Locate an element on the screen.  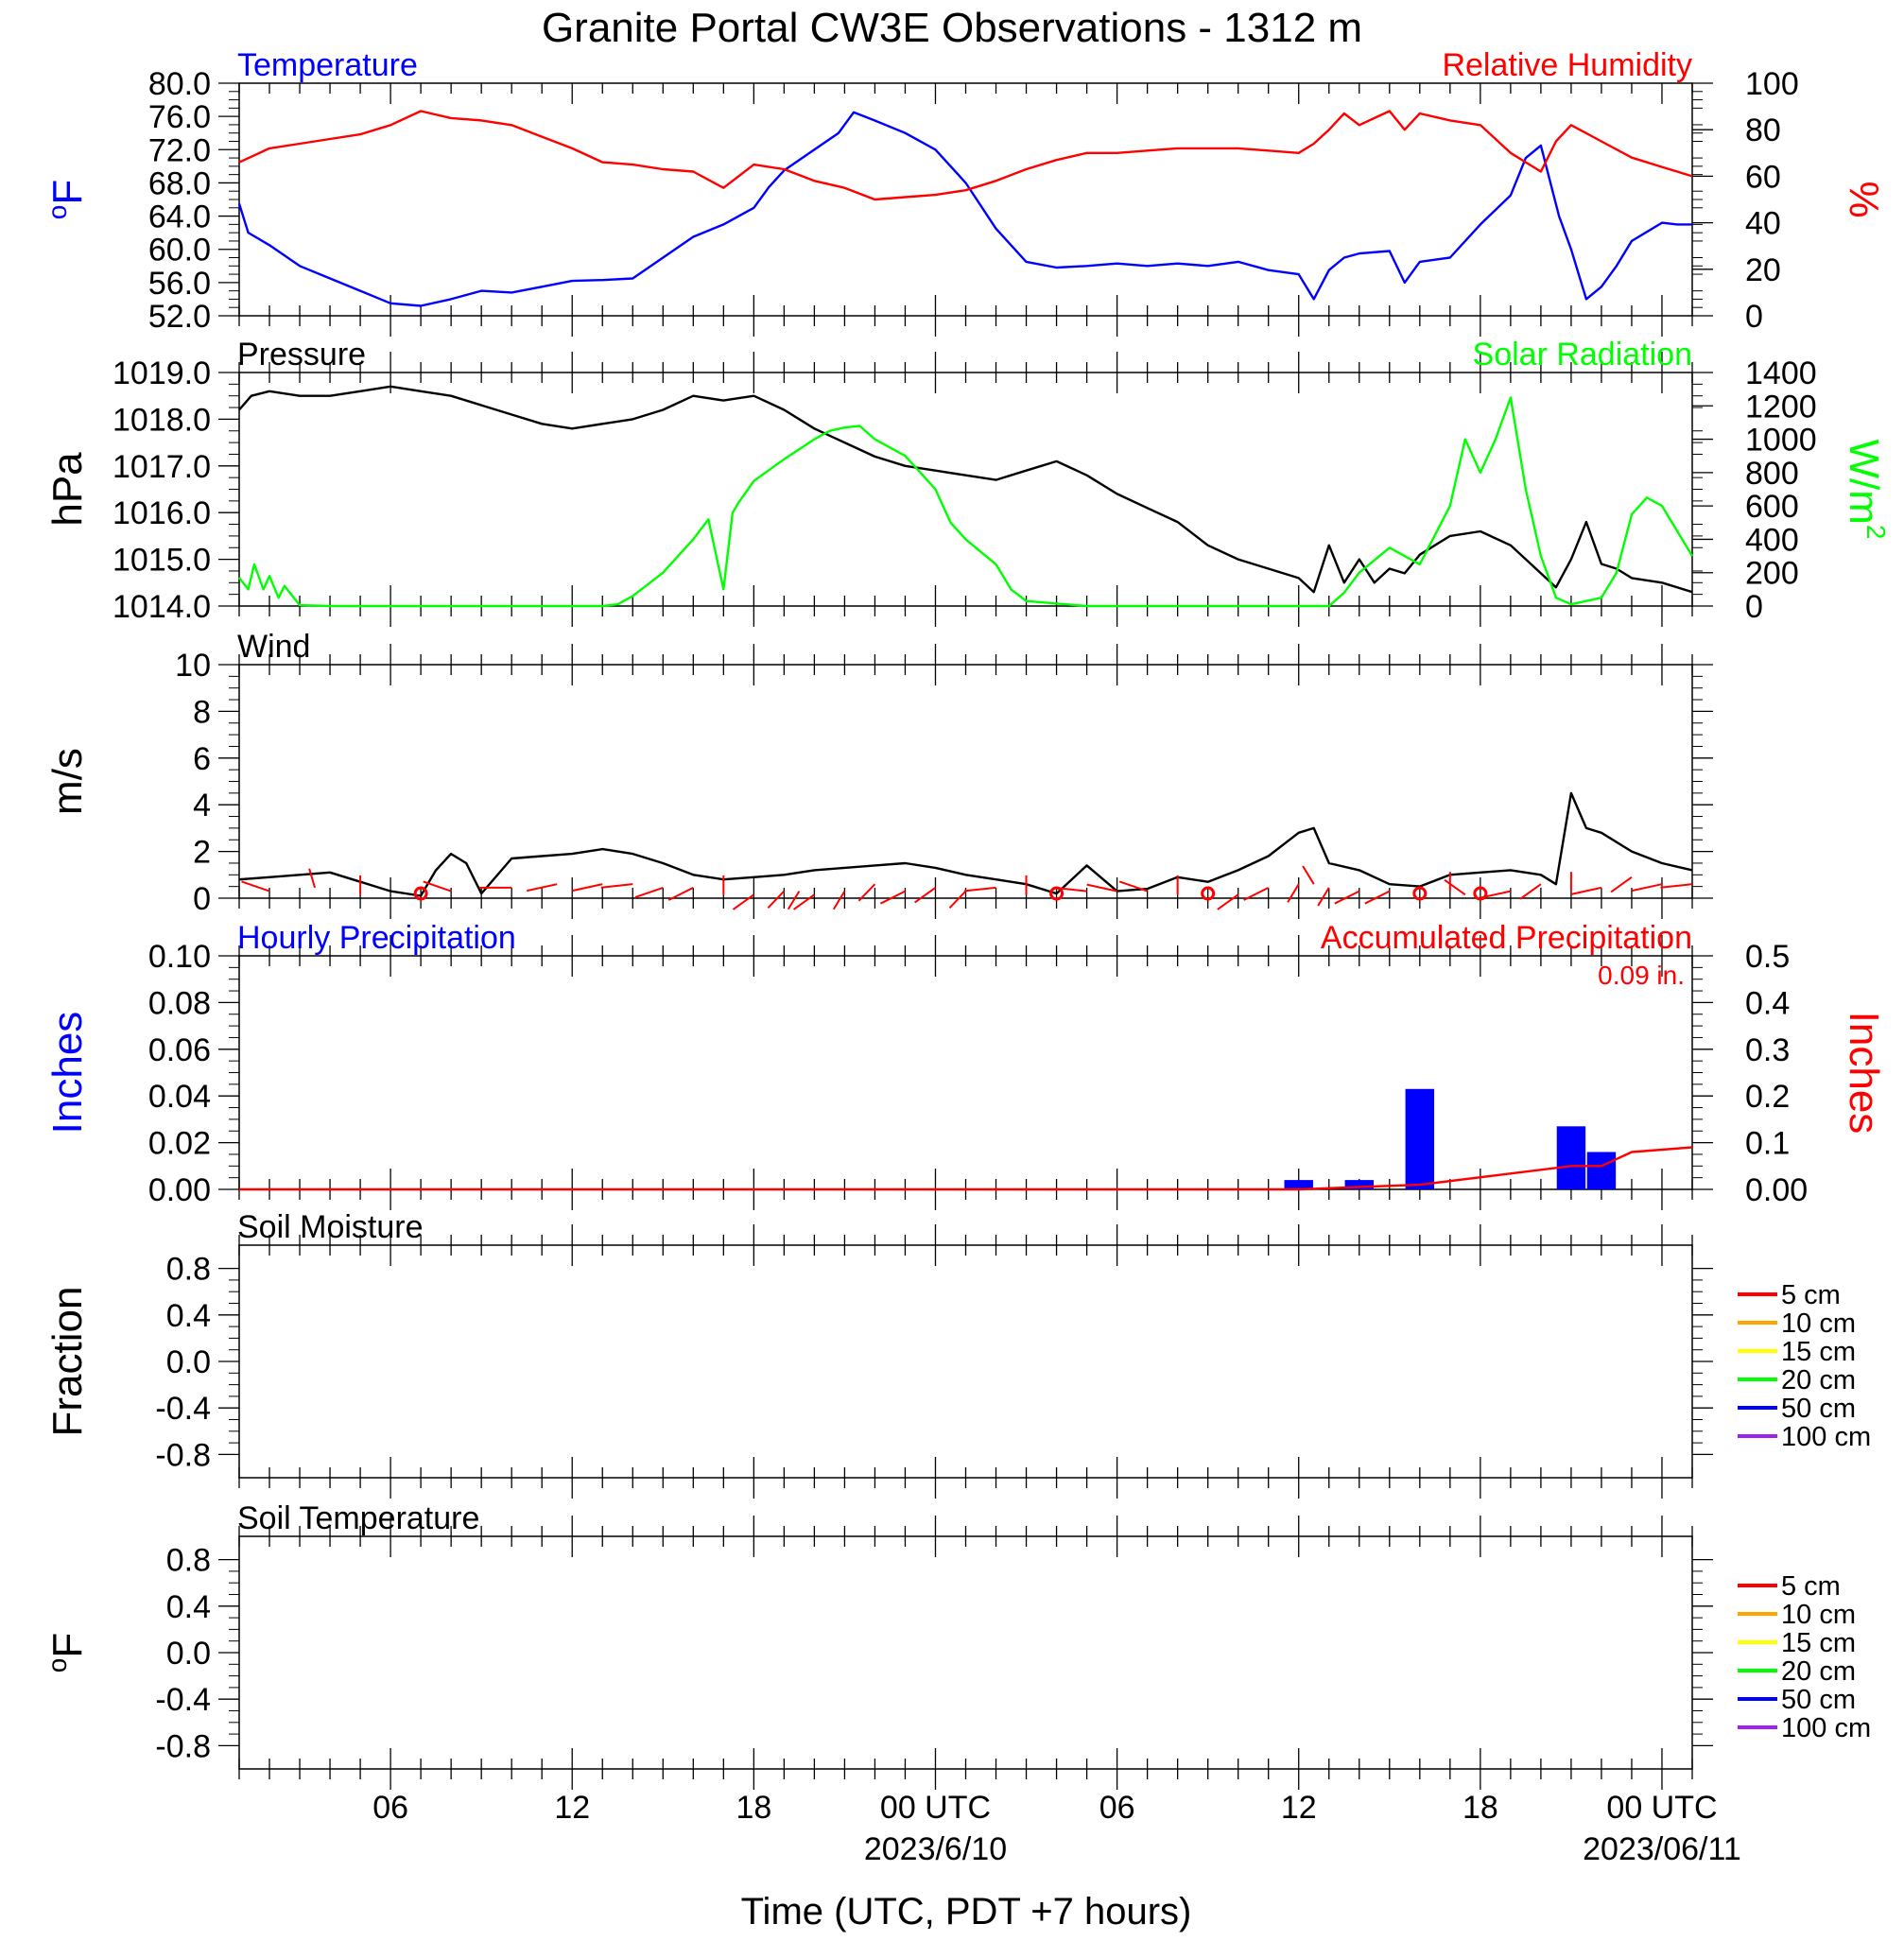
legend-label: 15 cm is located at coordinates (1818, 1352).